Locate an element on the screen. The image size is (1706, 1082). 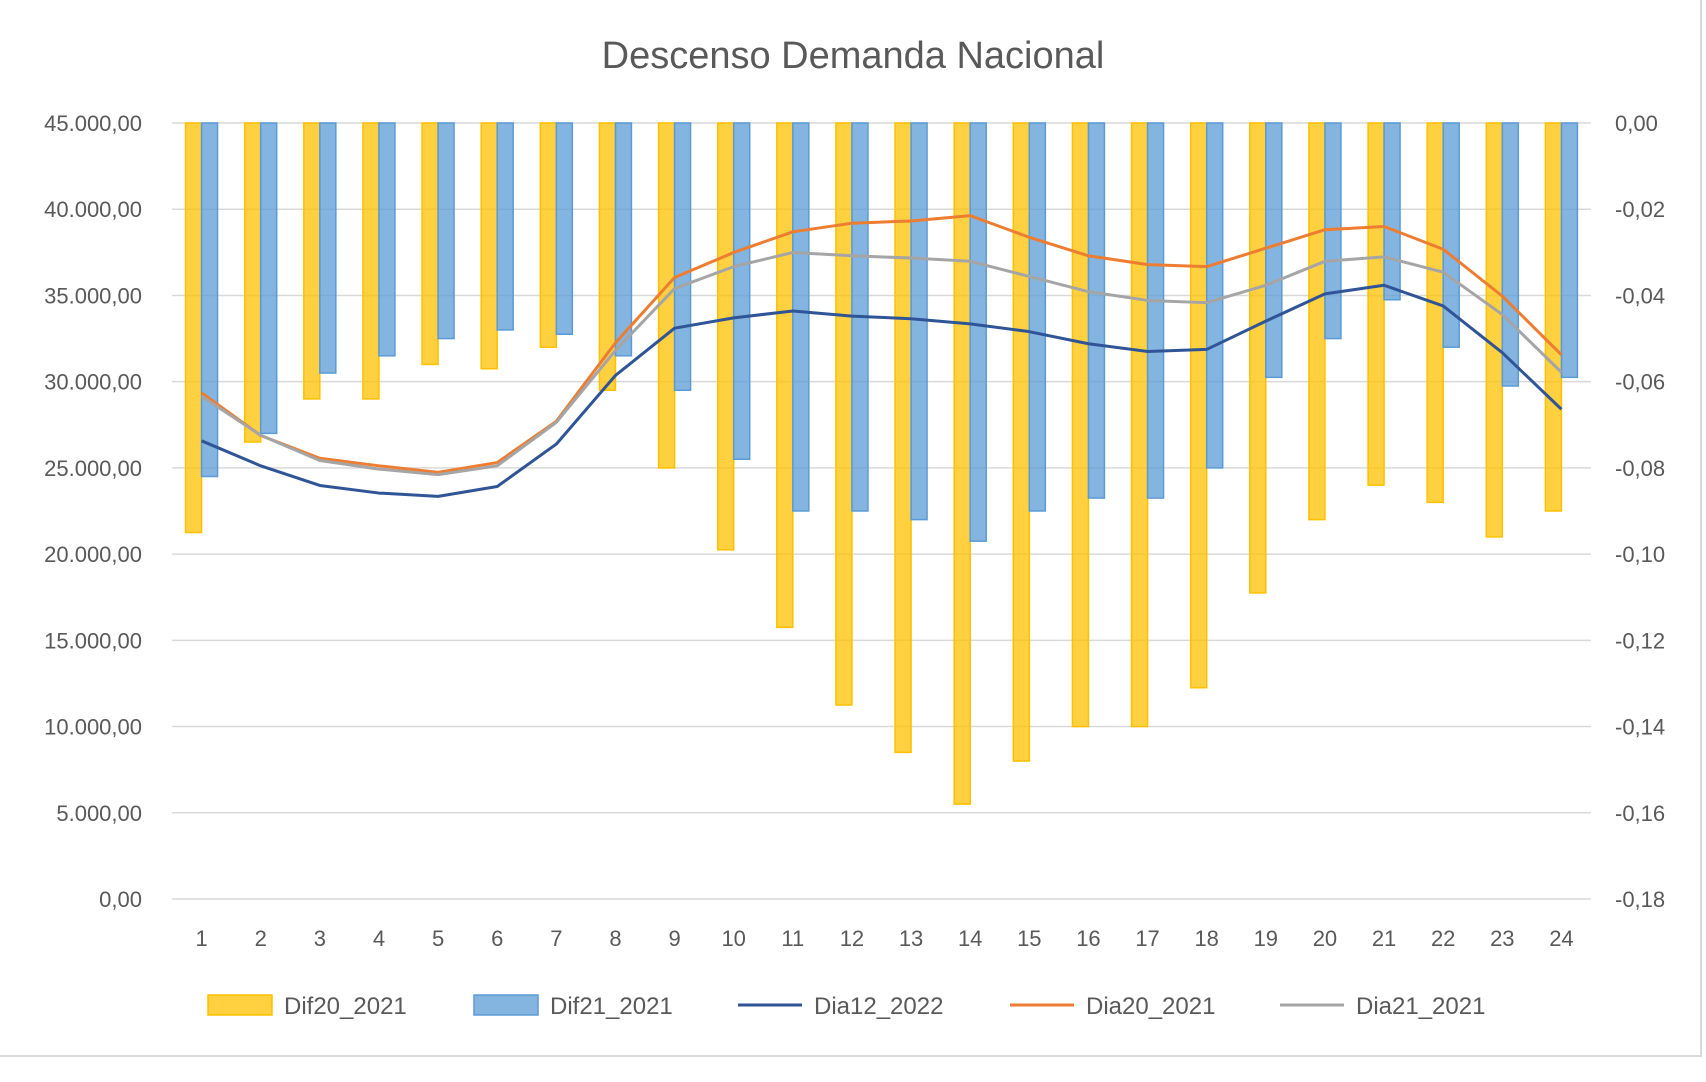
y-right-tick-label: -0,12 is located at coordinates (1640, 640).